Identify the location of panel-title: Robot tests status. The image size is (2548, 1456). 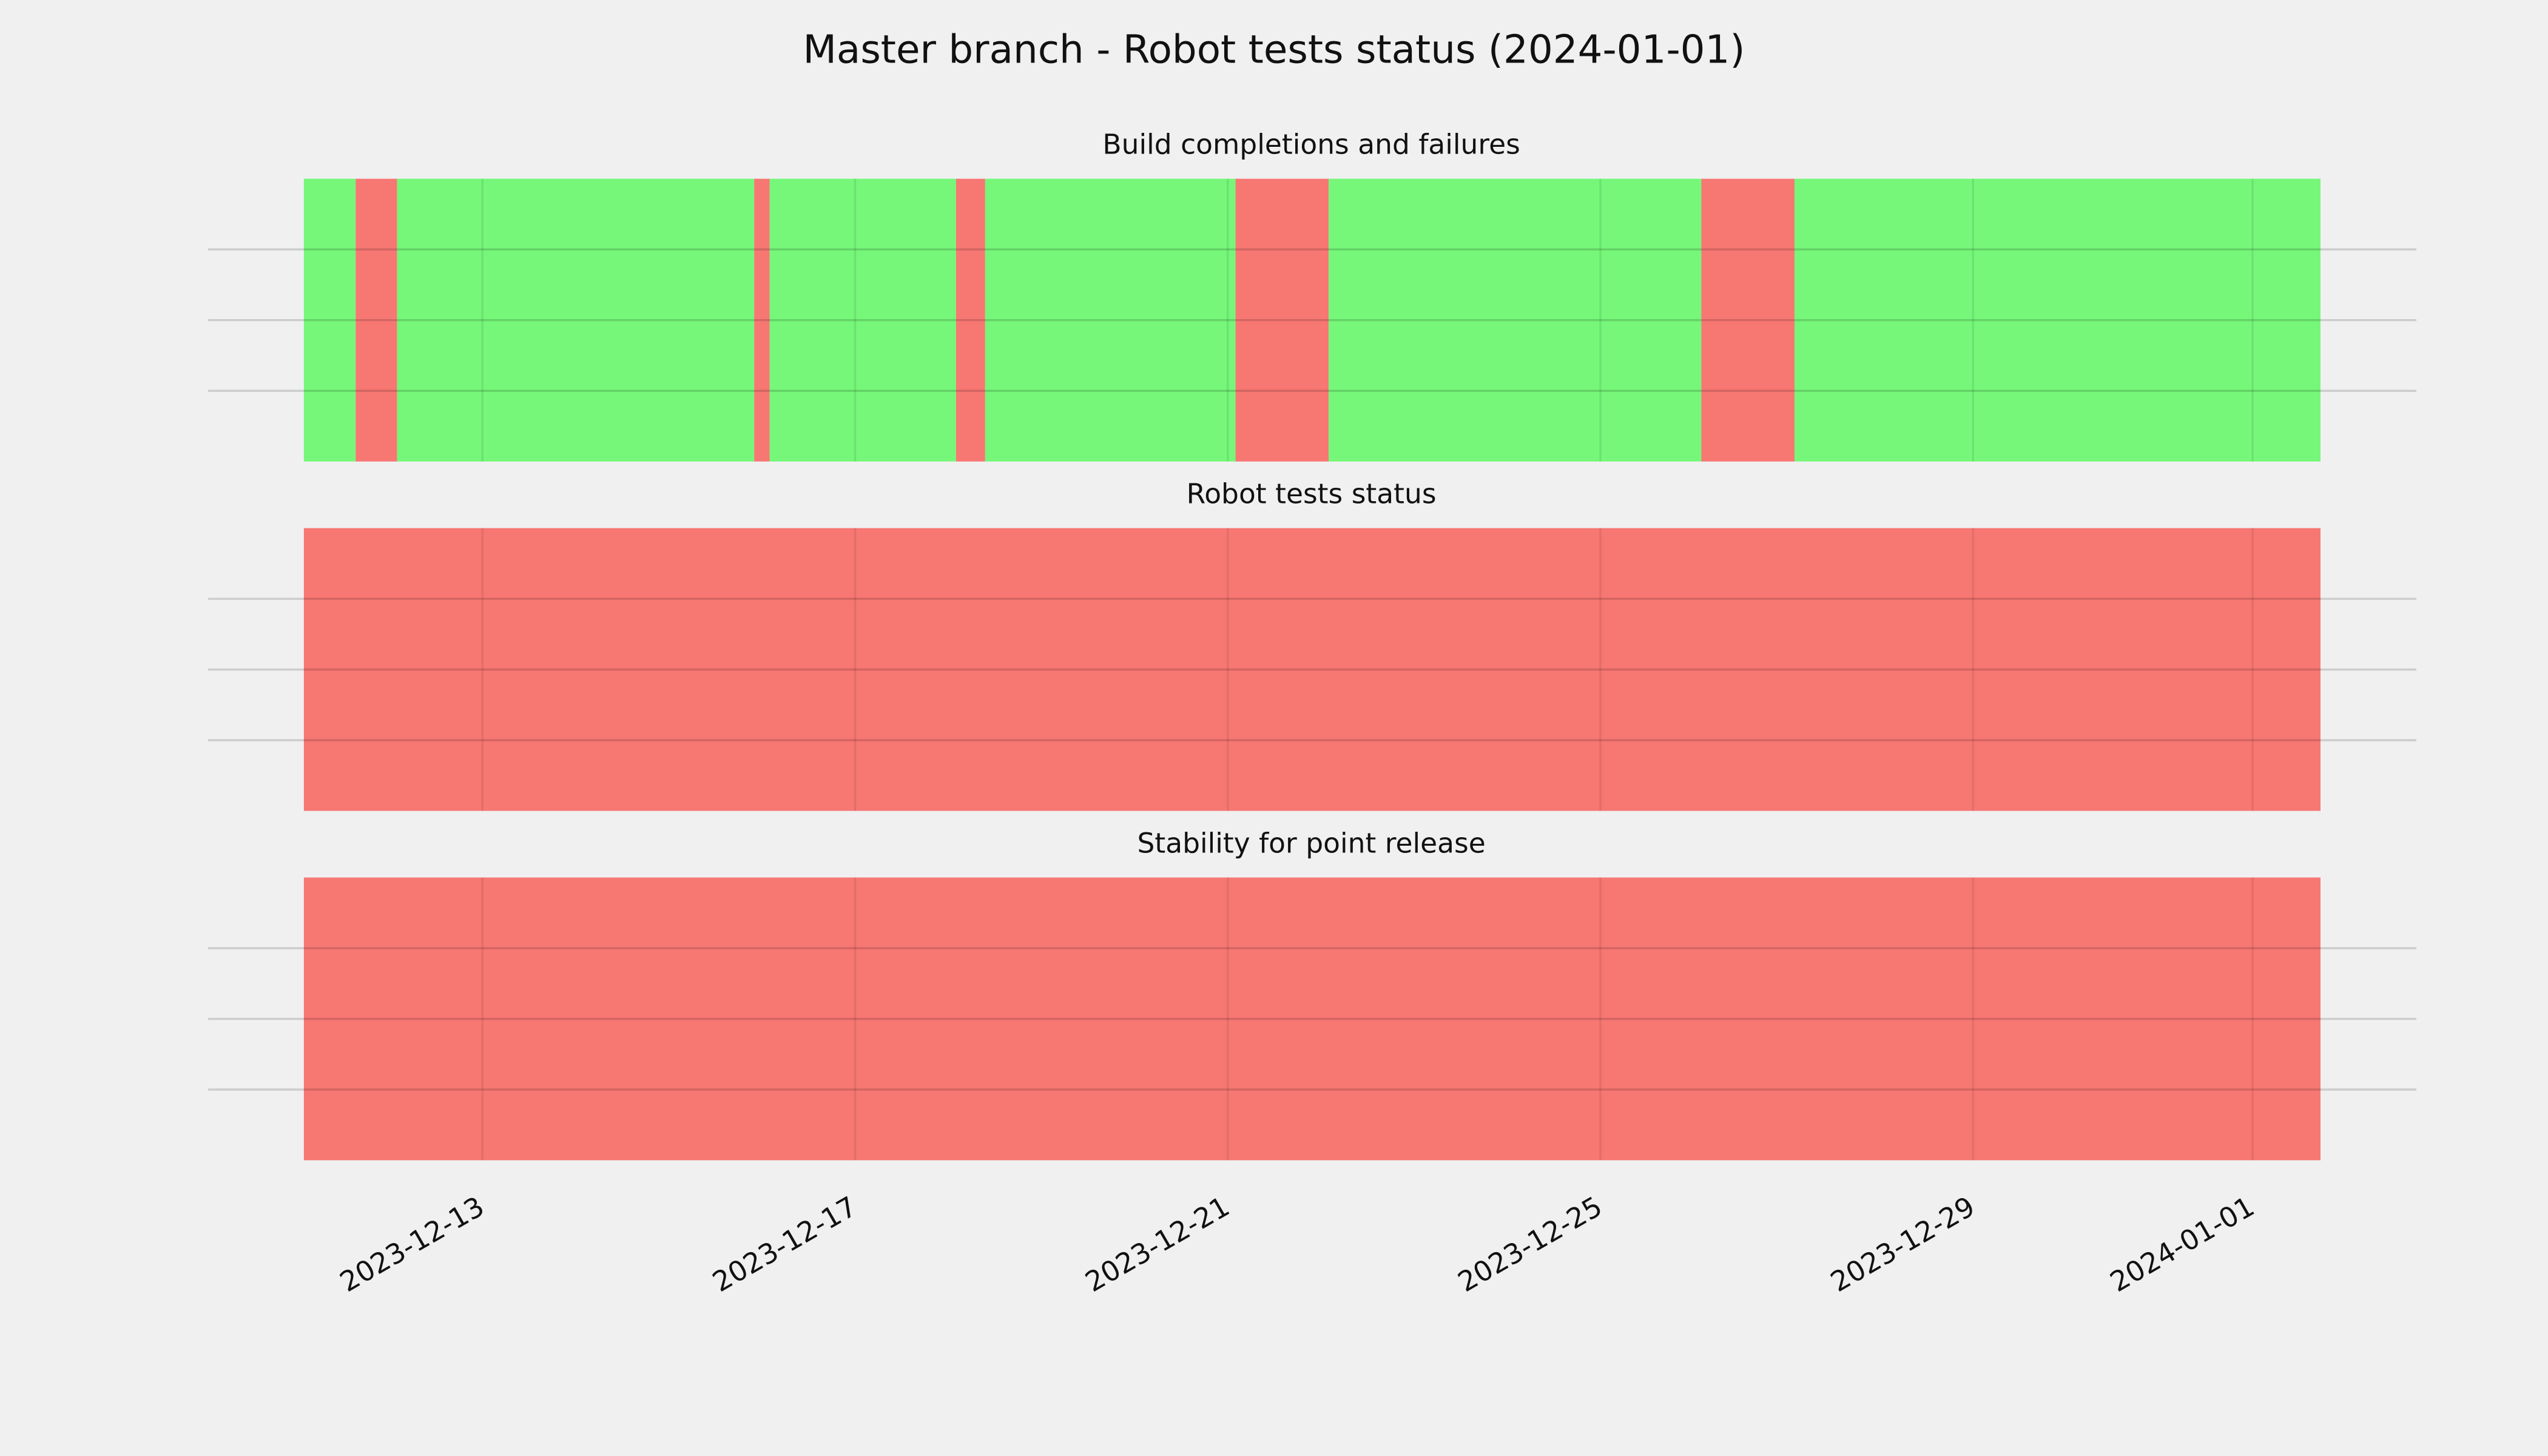
(1312, 493).